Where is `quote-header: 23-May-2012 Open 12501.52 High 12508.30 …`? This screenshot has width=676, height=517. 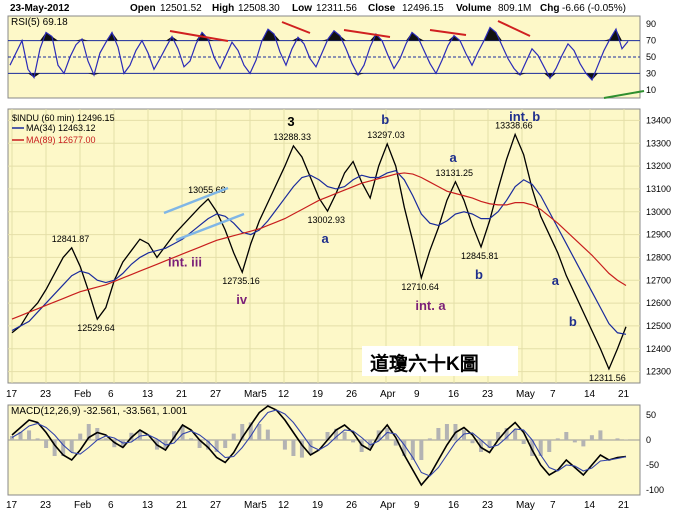 quote-header: 23-May-2012 Open 12501.52 High 12508.30 … is located at coordinates (318, 8).